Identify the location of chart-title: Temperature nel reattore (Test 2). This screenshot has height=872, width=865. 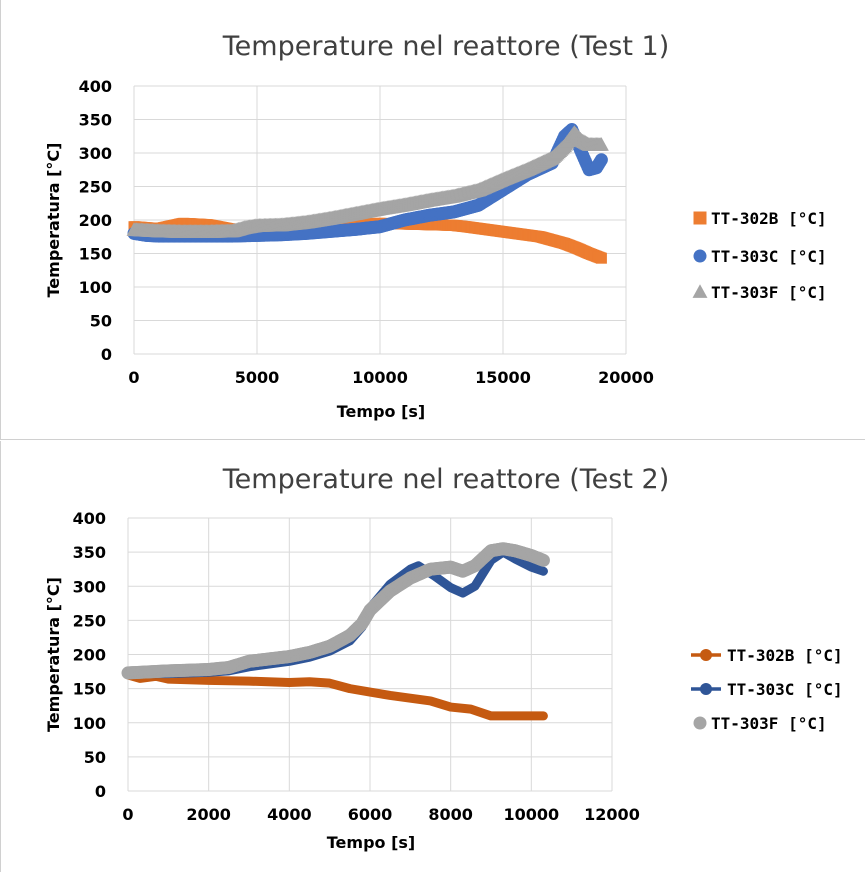
(445, 479).